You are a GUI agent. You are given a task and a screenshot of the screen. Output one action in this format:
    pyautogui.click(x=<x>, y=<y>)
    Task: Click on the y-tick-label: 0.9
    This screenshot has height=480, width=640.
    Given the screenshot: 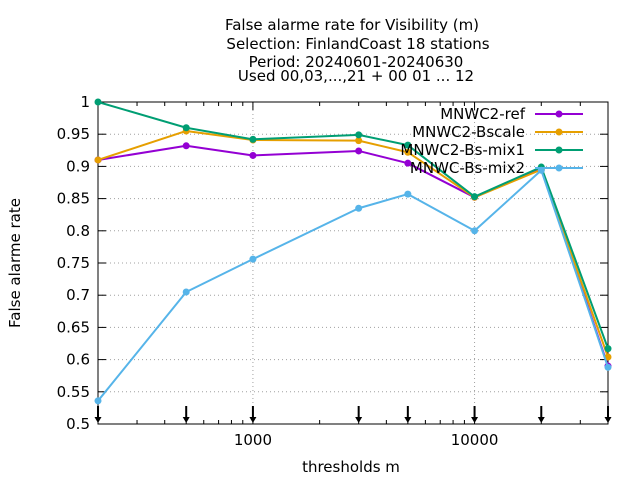 What is the action you would take?
    pyautogui.click(x=78, y=166)
    